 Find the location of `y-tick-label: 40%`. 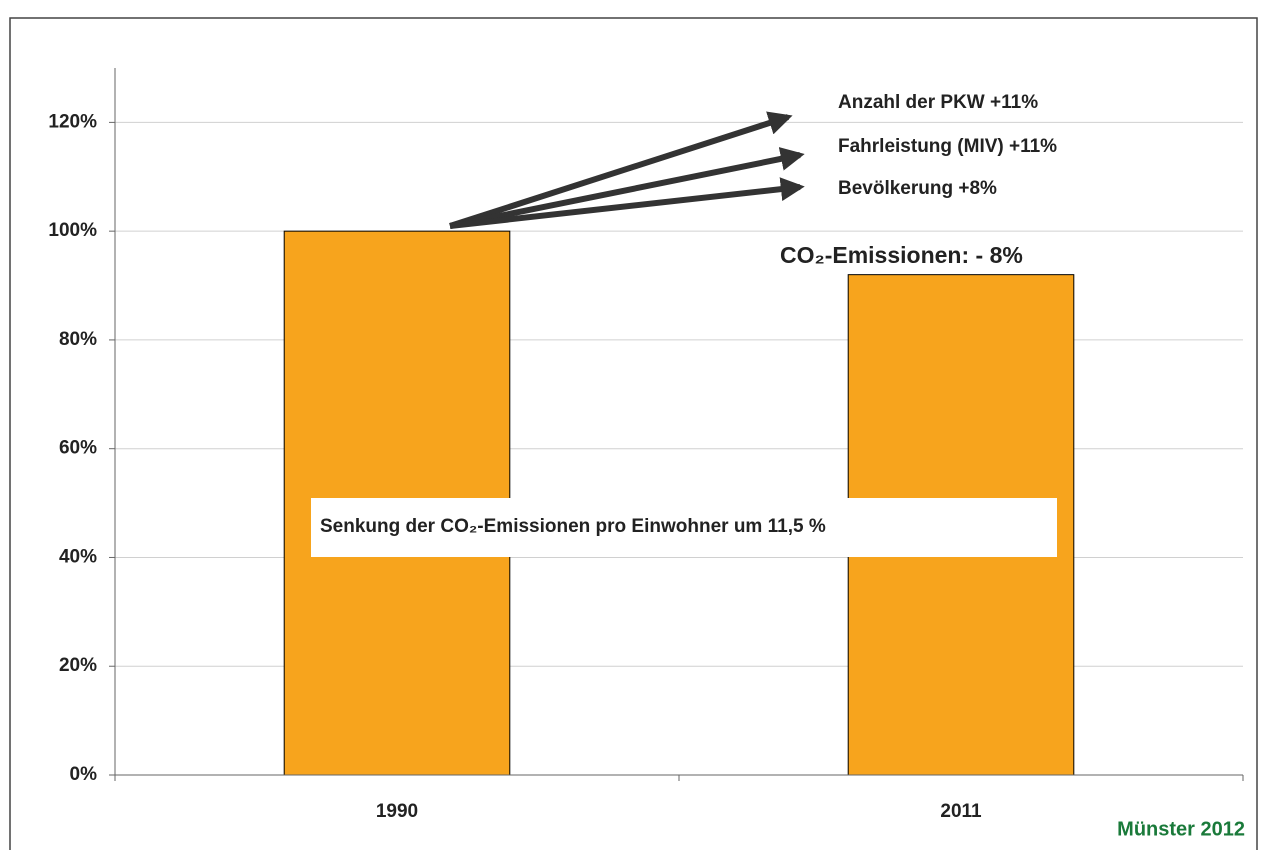

y-tick-label: 40% is located at coordinates (78, 556).